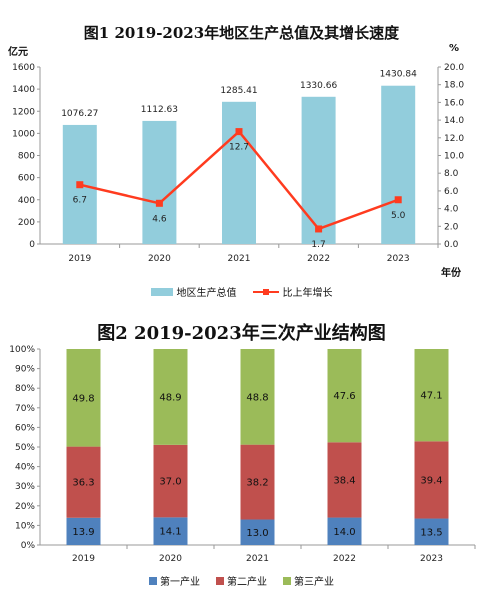 This screenshot has width=483, height=603. What do you see at coordinates (25, 487) in the screenshot?
I see `chart2-y-tick-label: 30%` at bounding box center [25, 487].